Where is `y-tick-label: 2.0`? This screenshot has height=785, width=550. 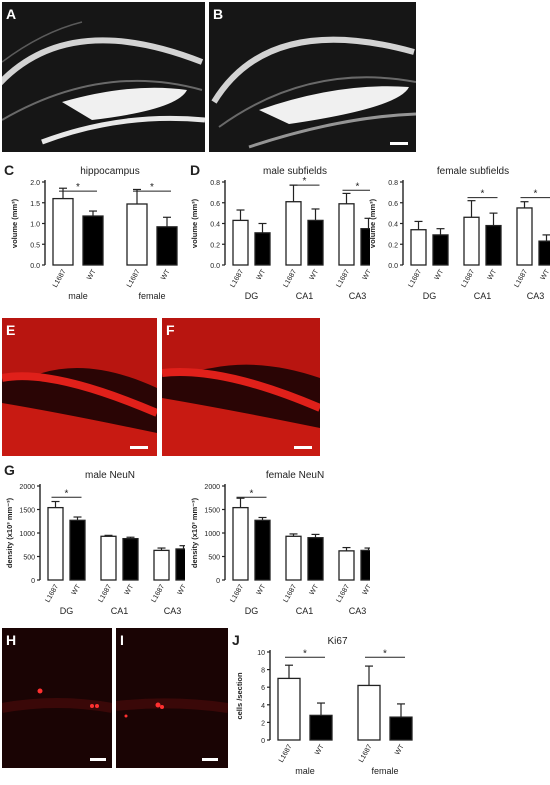 y-tick-label: 2.0 is located at coordinates (35, 183).